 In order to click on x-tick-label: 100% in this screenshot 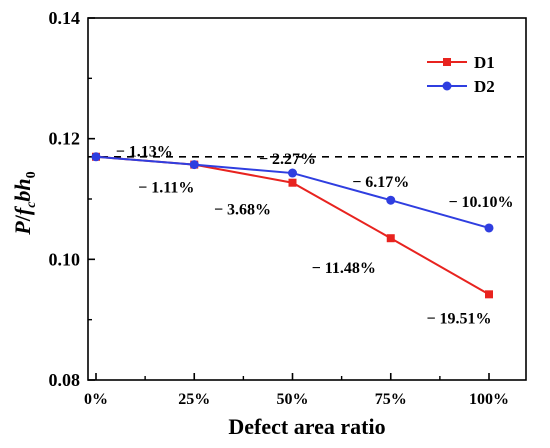, I will do `click(489, 399)`.